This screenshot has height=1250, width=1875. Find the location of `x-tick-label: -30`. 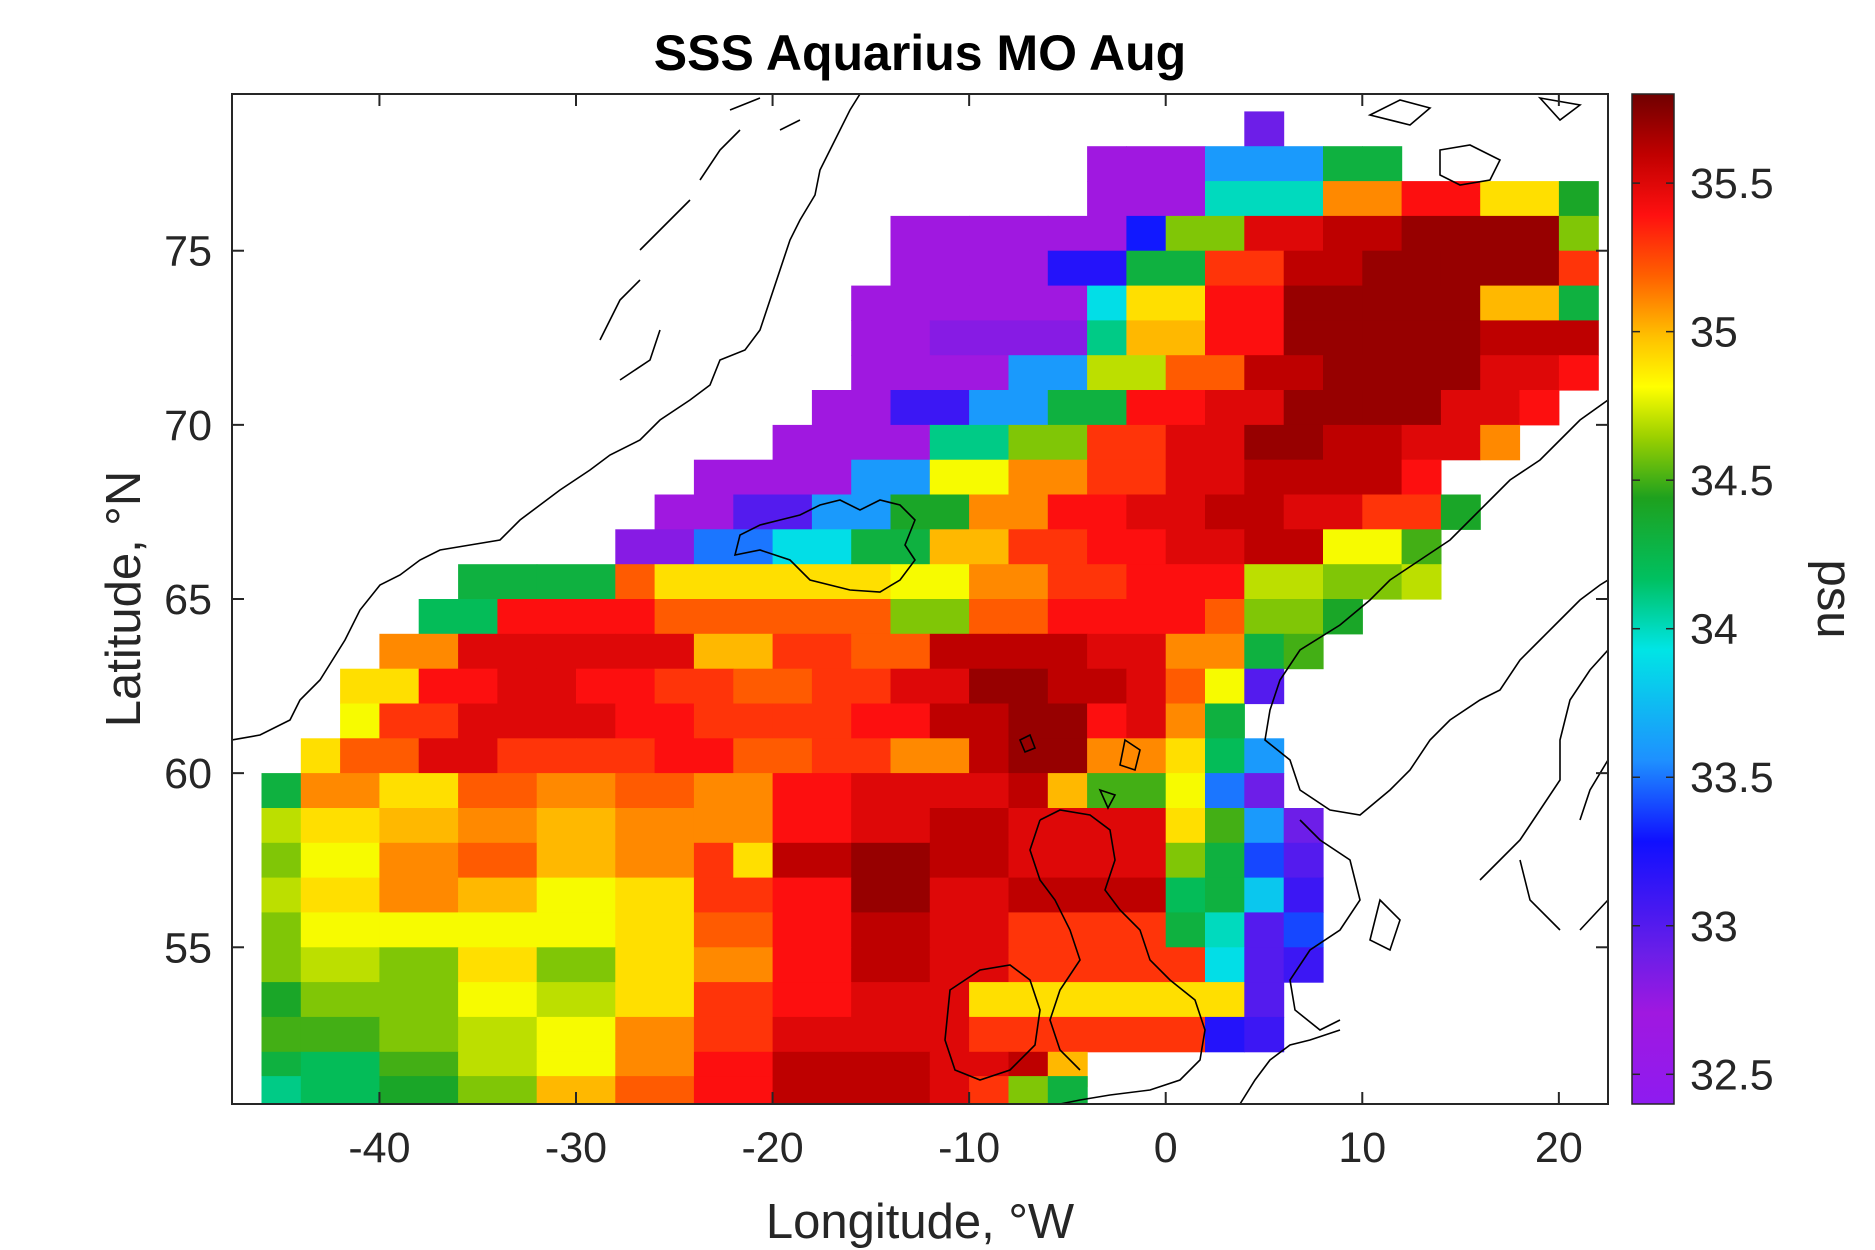

x-tick-label: -30 is located at coordinates (576, 1148).